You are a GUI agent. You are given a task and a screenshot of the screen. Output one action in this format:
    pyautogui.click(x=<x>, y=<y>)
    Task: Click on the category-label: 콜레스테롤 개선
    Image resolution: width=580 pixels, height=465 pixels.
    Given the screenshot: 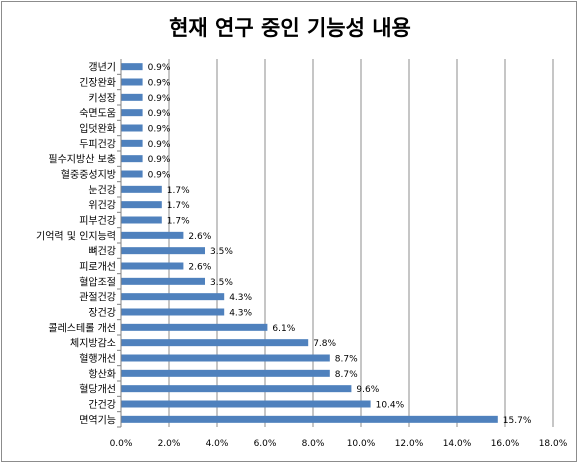 What is the action you would take?
    pyautogui.click(x=82, y=328)
    